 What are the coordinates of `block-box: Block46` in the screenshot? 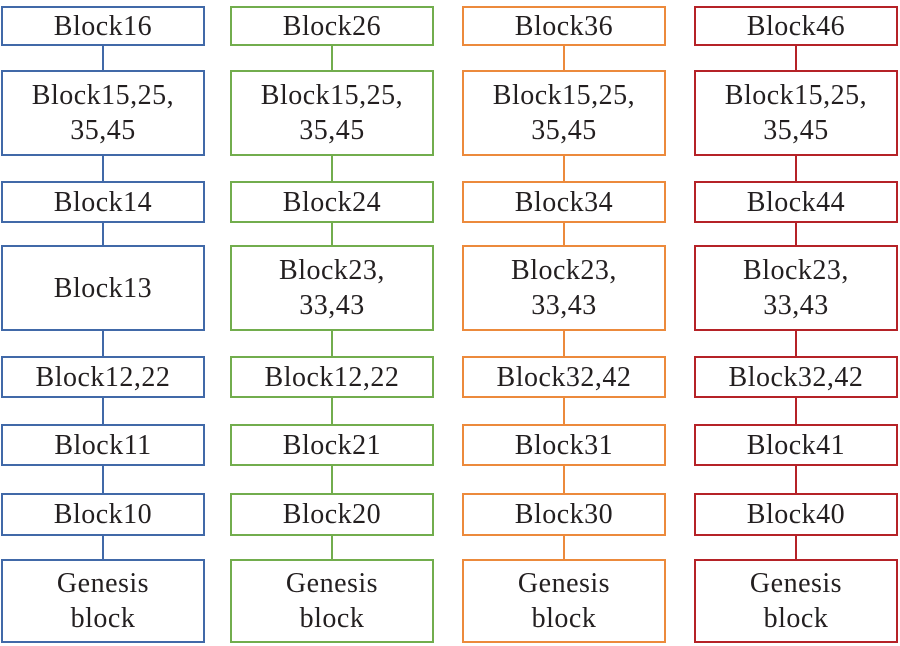 It's located at (796, 26).